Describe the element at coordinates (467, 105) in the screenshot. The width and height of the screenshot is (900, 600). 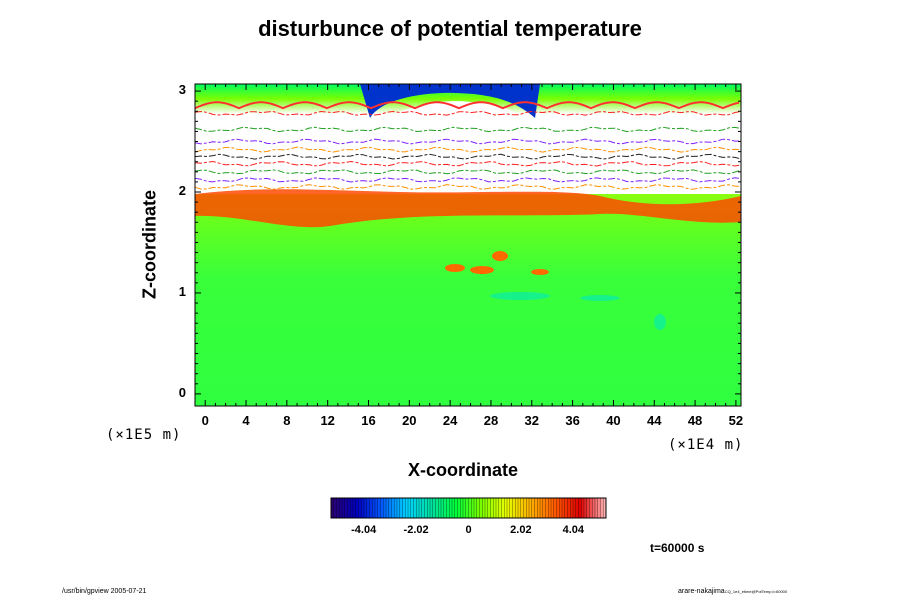
I see `upper-wave-crest` at that location.